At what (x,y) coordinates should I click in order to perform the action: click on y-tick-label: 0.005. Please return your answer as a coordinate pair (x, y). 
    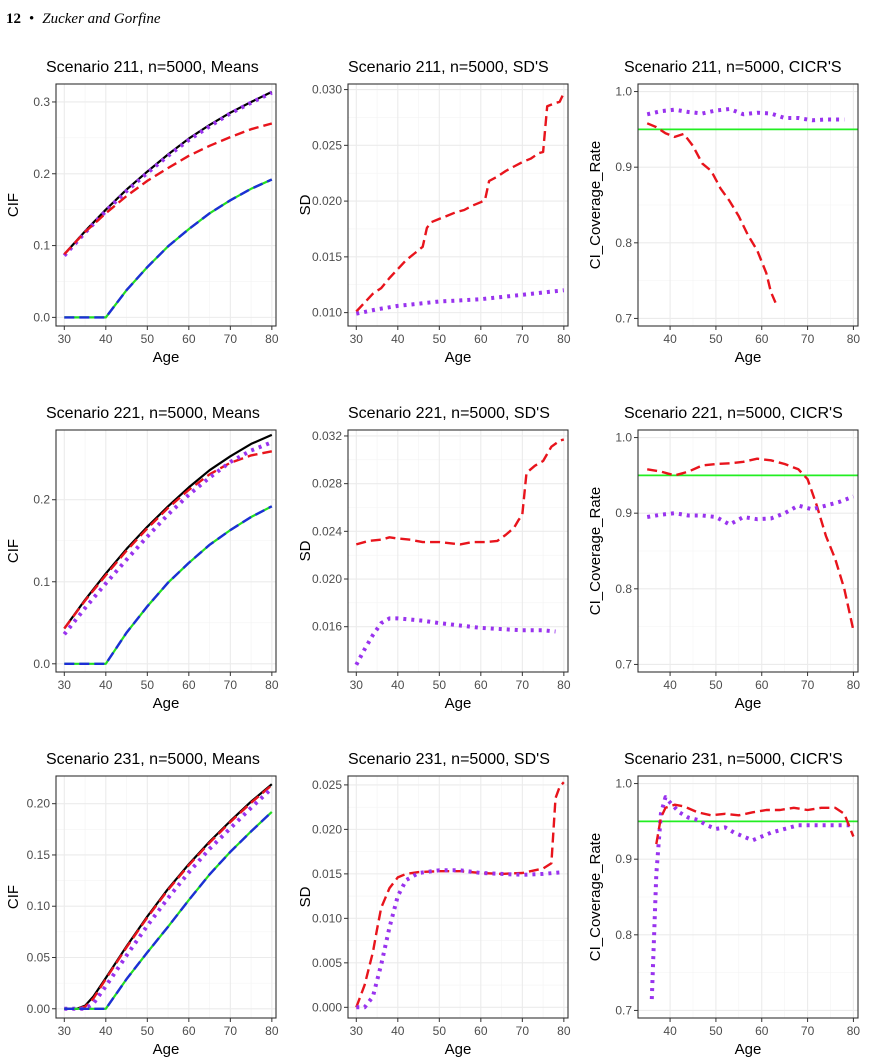
    Looking at the image, I should click on (327, 963).